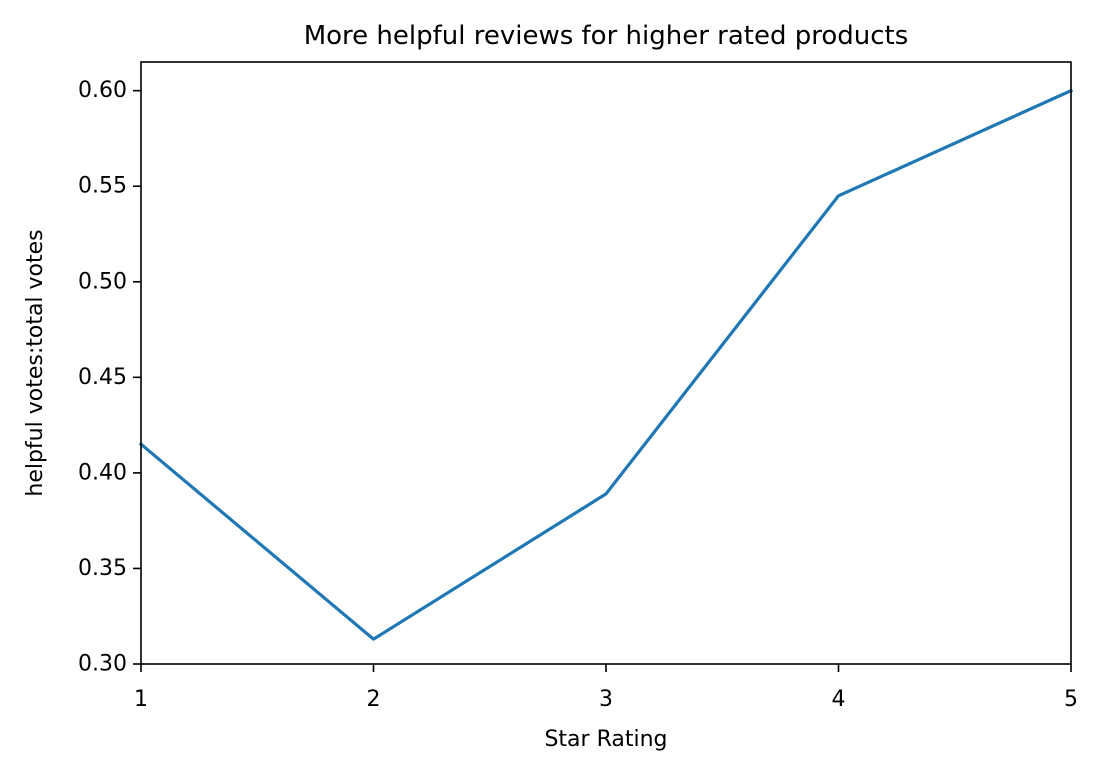 This screenshot has width=1099, height=773. I want to click on x-tick-label: 3, so click(606, 699).